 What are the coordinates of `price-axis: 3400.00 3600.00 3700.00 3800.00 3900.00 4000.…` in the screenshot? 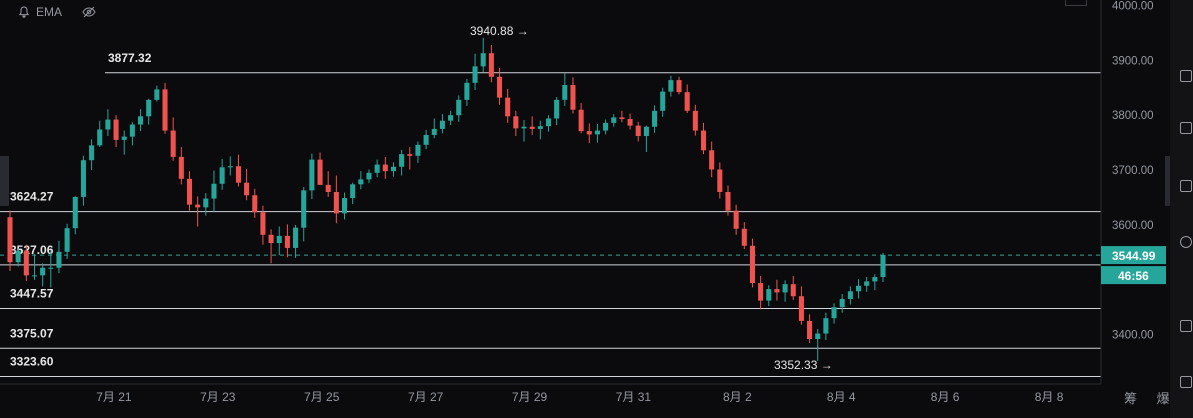 It's located at (1133, 170).